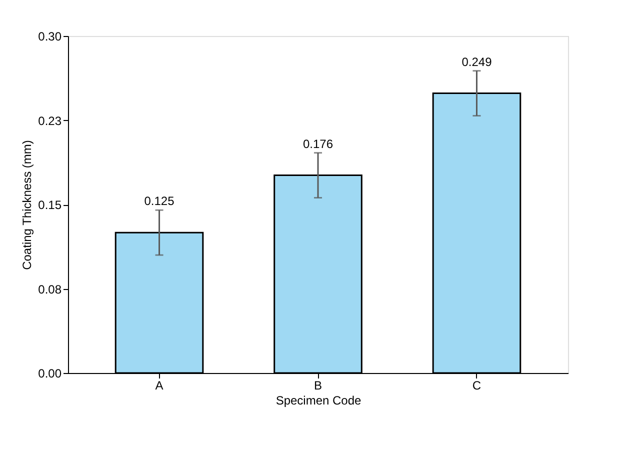 Image resolution: width=625 pixels, height=450 pixels. Describe the element at coordinates (159, 201) in the screenshot. I see `data-label: 0.125` at that location.